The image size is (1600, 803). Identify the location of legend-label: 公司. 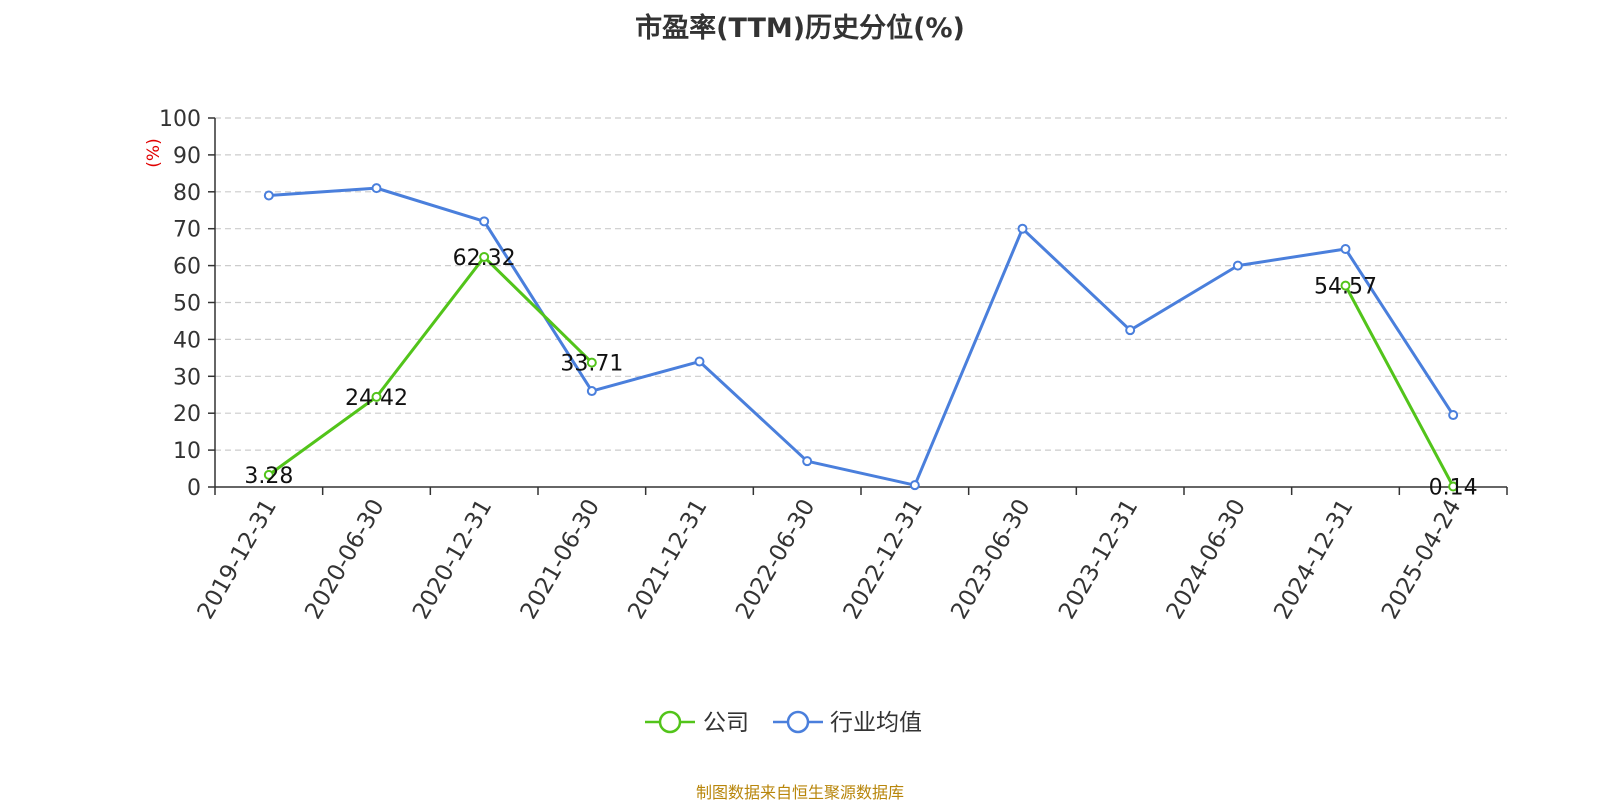
(726, 723).